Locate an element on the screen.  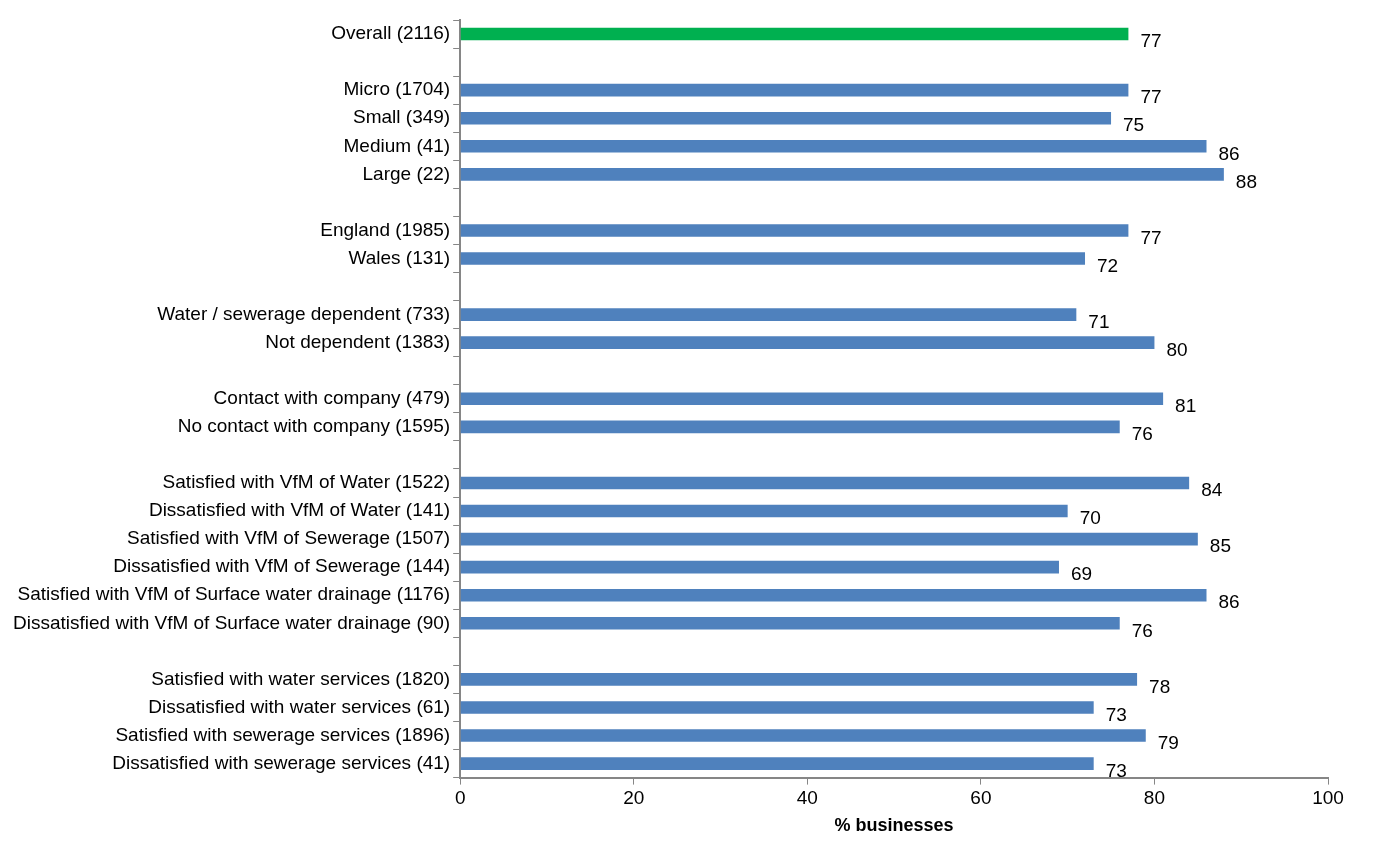
y-tick-label: Medium (41) is located at coordinates (397, 145).